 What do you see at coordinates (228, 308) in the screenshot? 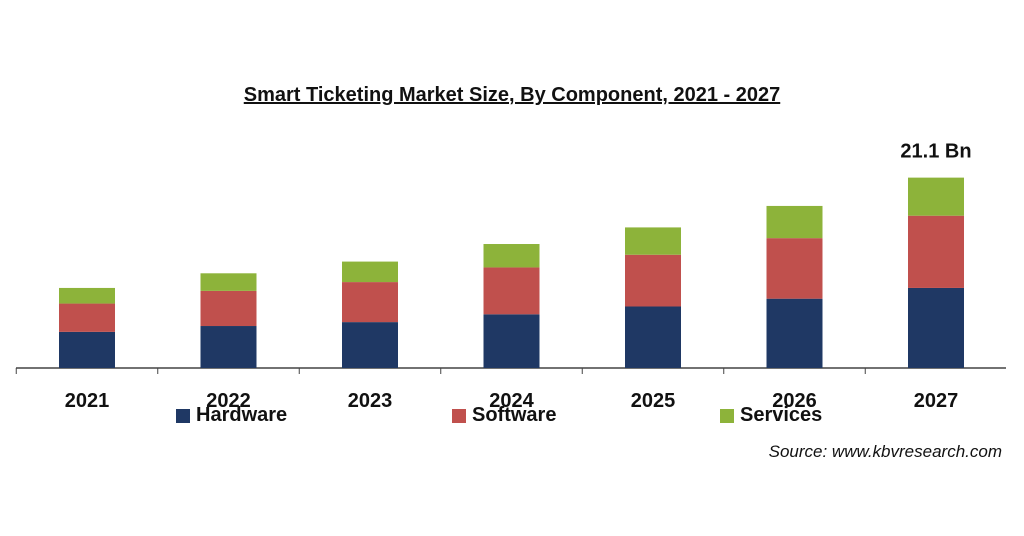
I see `bar-software-2022` at bounding box center [228, 308].